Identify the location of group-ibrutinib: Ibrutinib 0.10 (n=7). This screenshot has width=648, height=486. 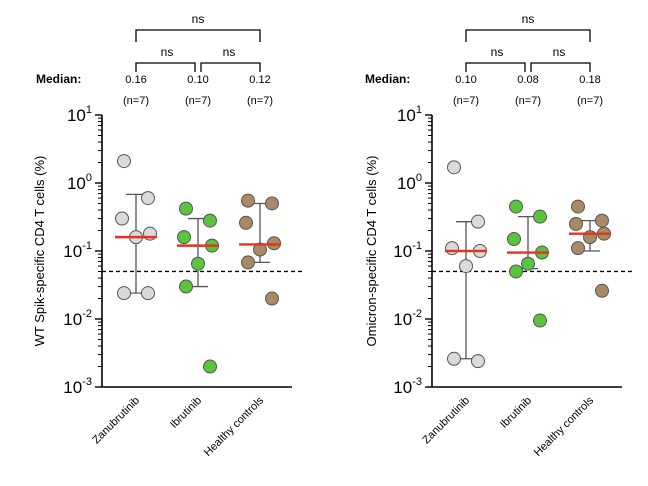
(193, 252).